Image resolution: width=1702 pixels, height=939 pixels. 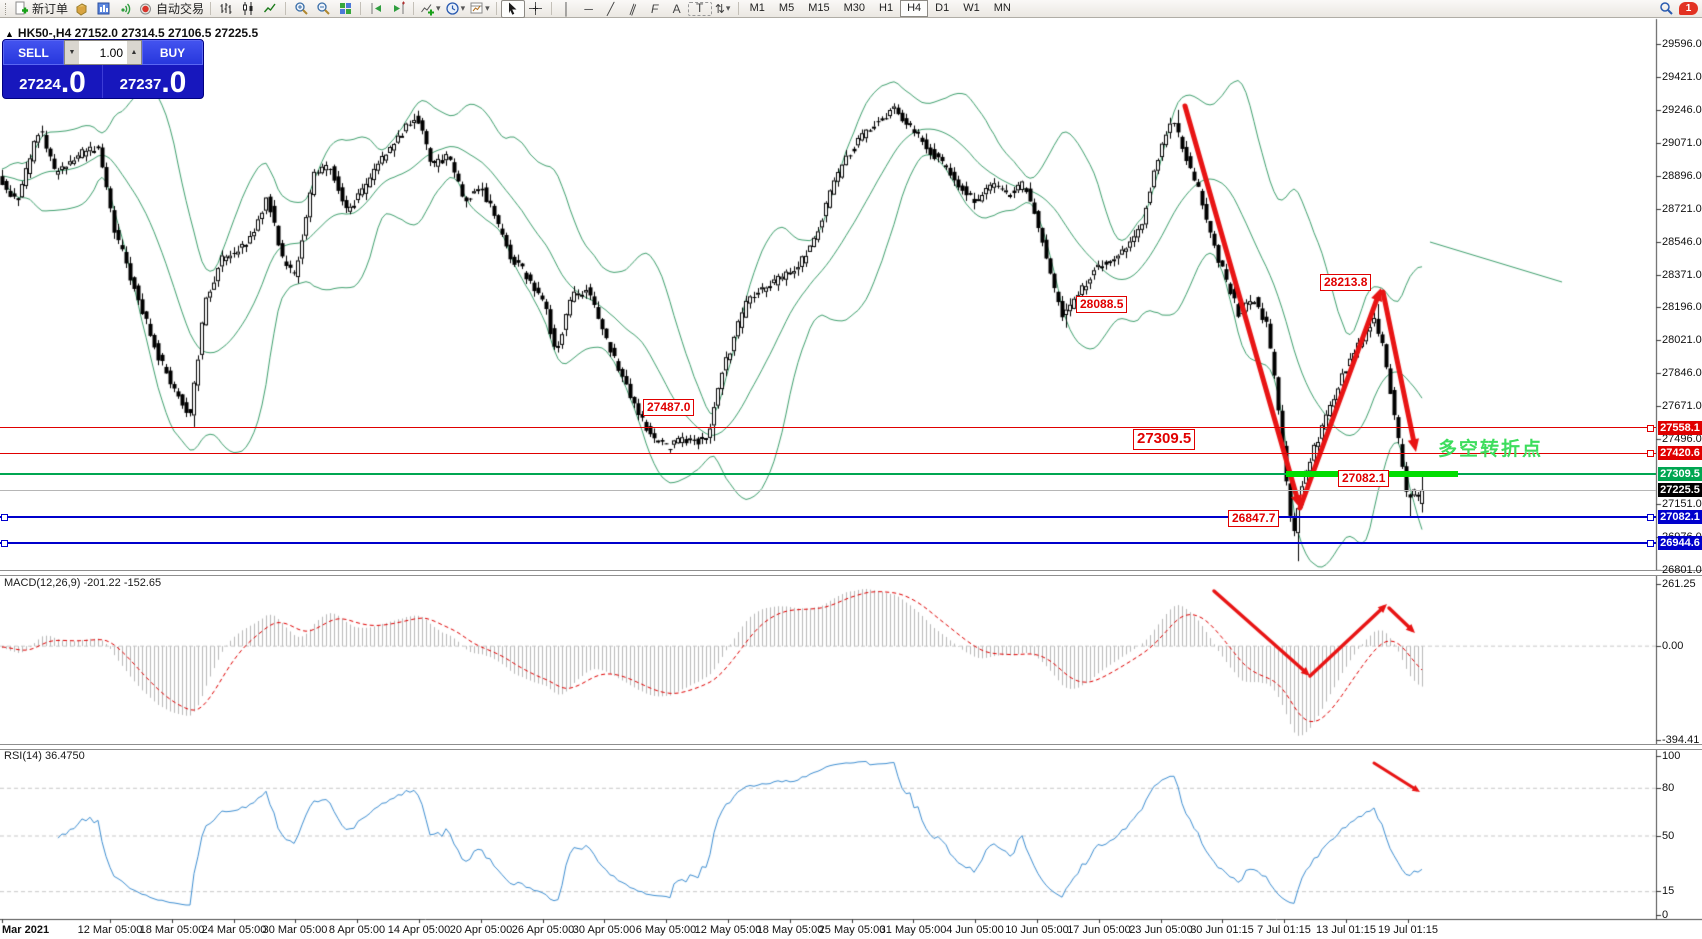 What do you see at coordinates (654, 8) in the screenshot?
I see `fibonacci-tool-button: F` at bounding box center [654, 8].